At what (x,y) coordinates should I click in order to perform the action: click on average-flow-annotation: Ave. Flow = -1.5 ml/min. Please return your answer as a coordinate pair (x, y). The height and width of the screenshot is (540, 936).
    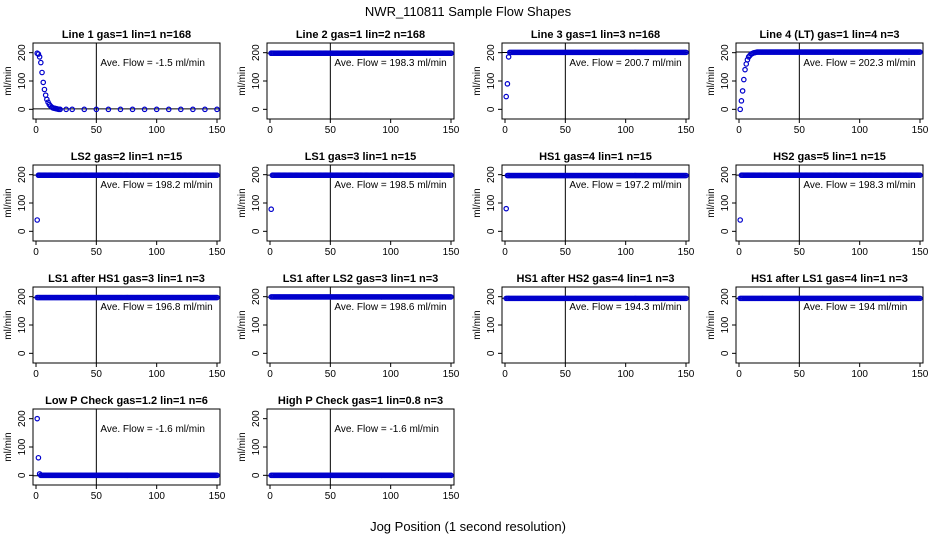
    Looking at the image, I should click on (152, 63).